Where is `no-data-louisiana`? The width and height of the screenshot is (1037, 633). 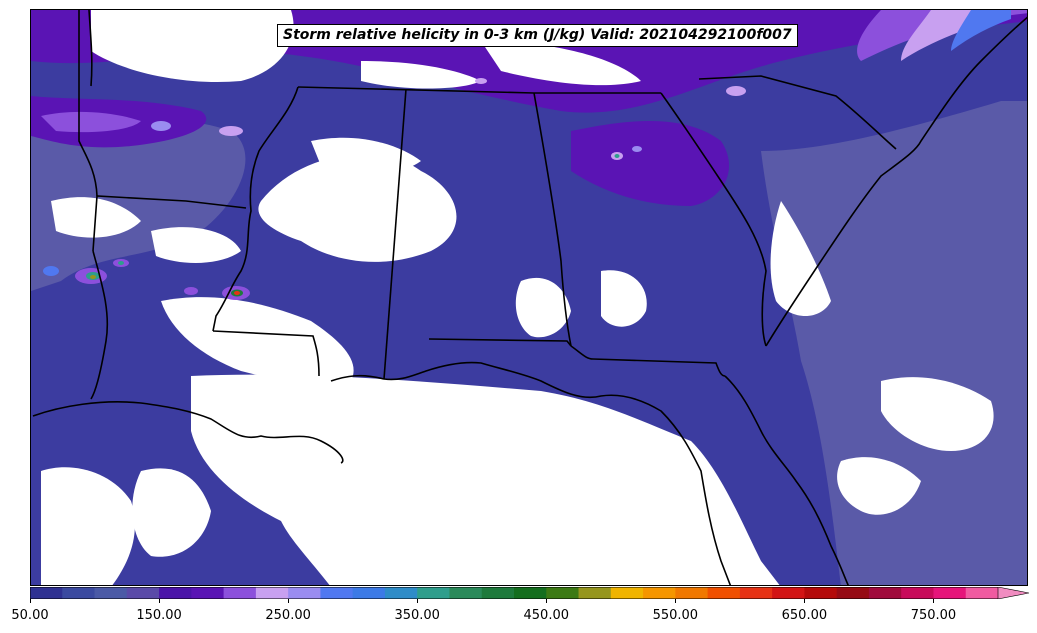
no-data-louisiana is located at coordinates (257, 341).